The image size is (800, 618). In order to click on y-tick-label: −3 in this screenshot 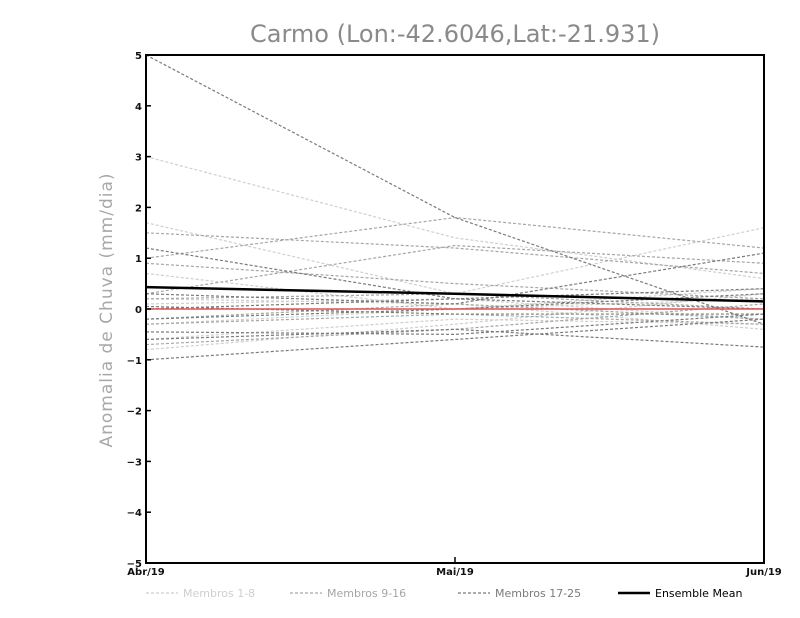, I will do `click(134, 462)`.